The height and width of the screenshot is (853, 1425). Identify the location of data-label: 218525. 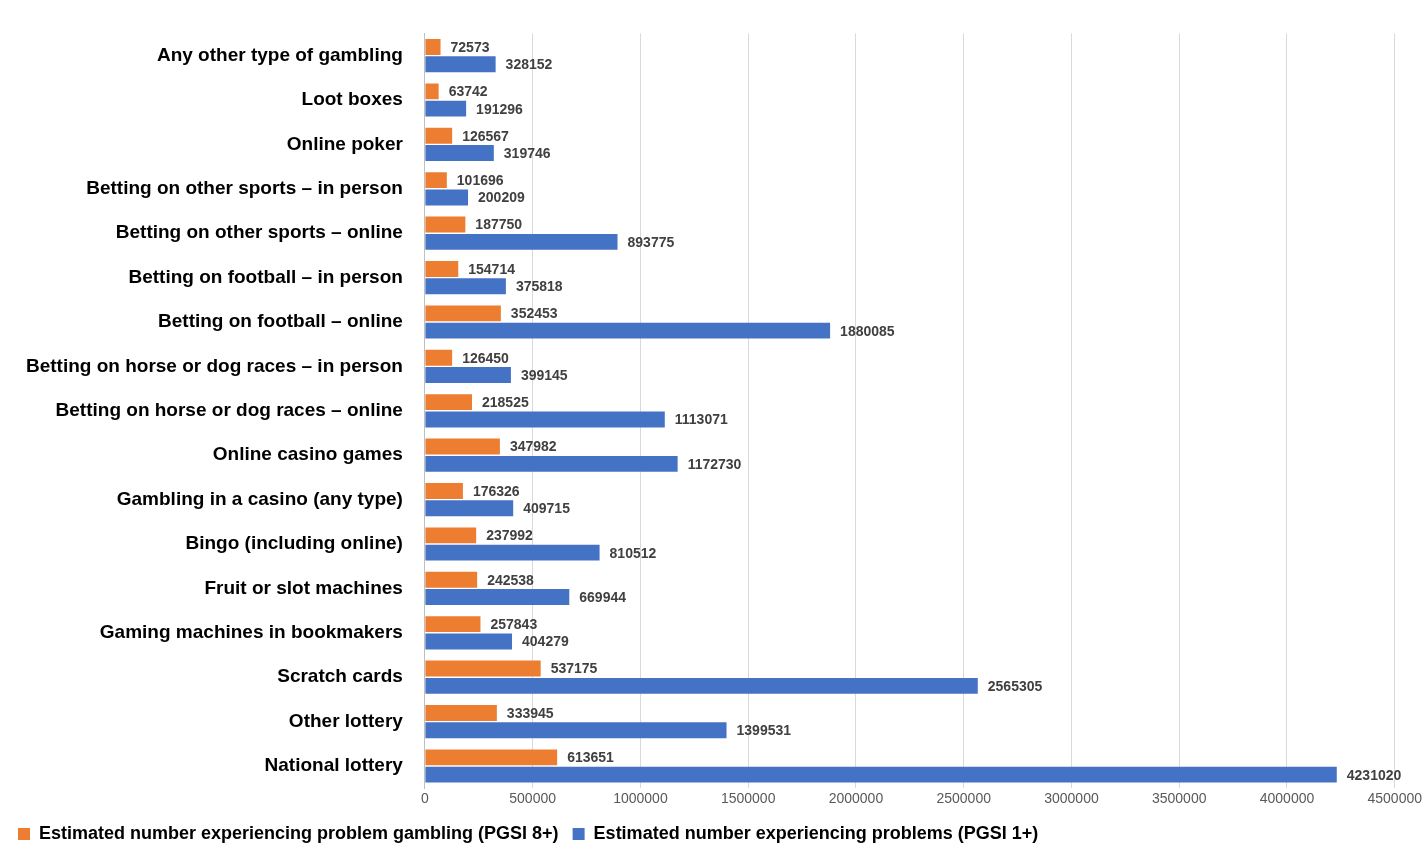
(505, 402).